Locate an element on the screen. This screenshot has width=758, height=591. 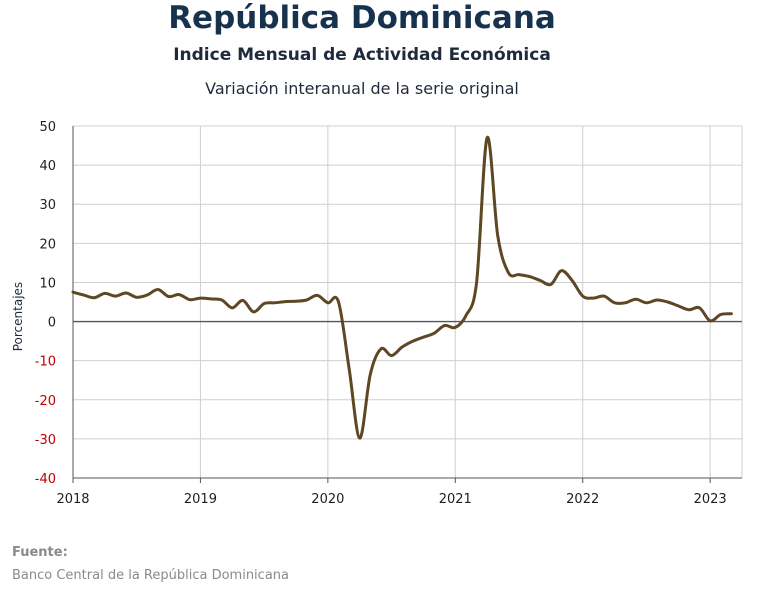
y-tick-label: -40 is located at coordinates (45, 479).